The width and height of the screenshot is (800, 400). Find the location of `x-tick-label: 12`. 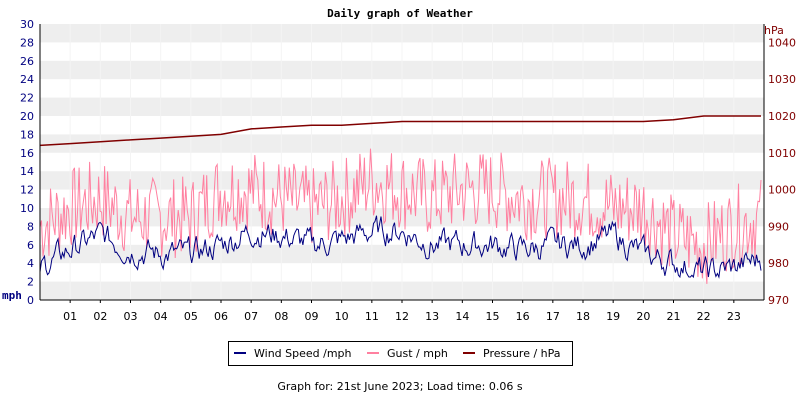

x-tick-label: 12 is located at coordinates (402, 316).